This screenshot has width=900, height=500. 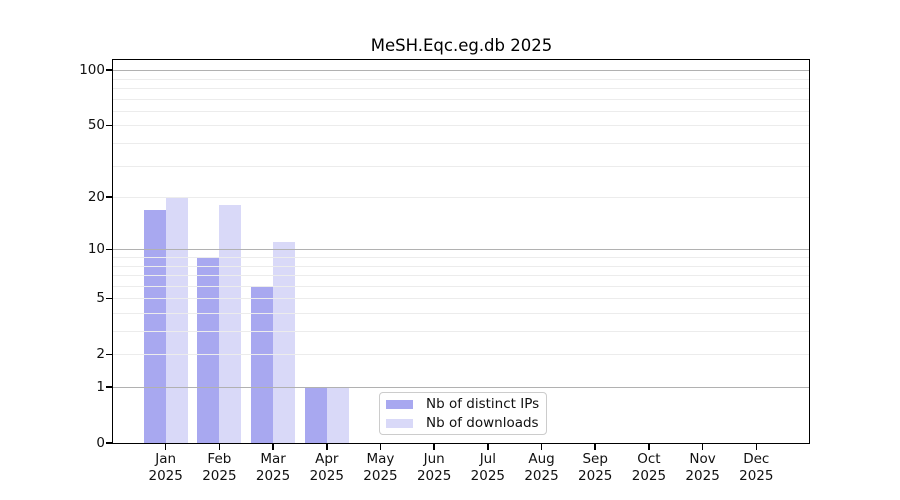 What do you see at coordinates (96, 249) in the screenshot?
I see `y-tick-label: 10` at bounding box center [96, 249].